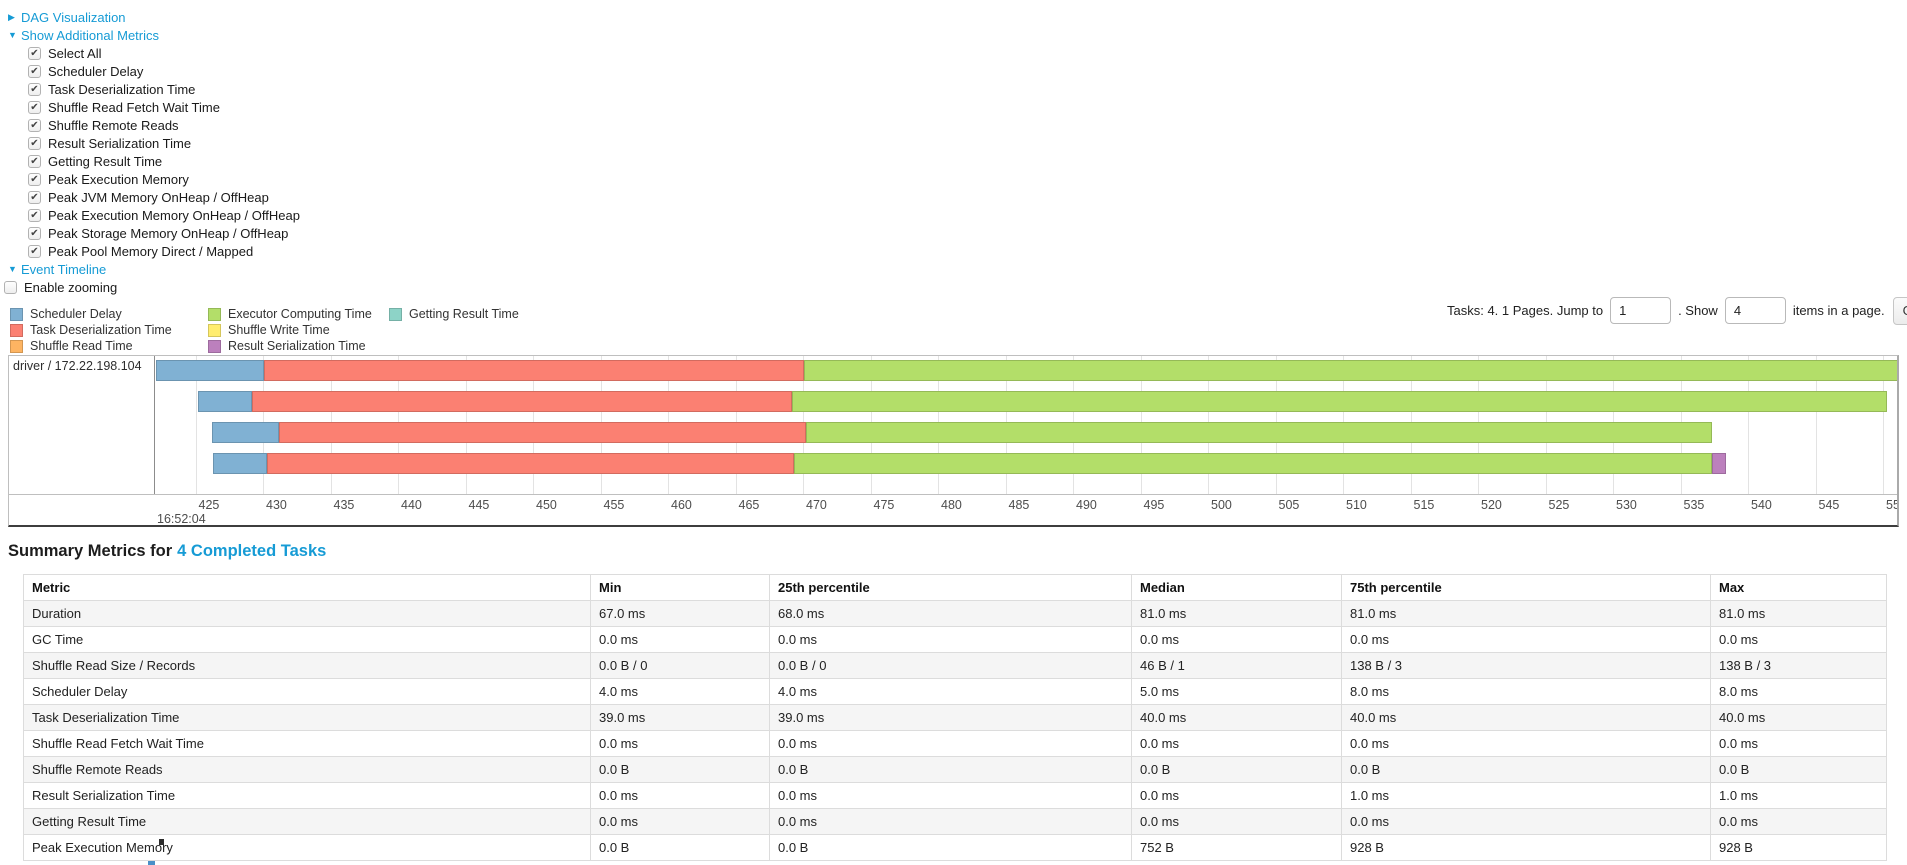 Image resolution: width=1907 pixels, height=865 pixels. What do you see at coordinates (1719, 463) in the screenshot?
I see `task-bar-segment-result-serialization` at bounding box center [1719, 463].